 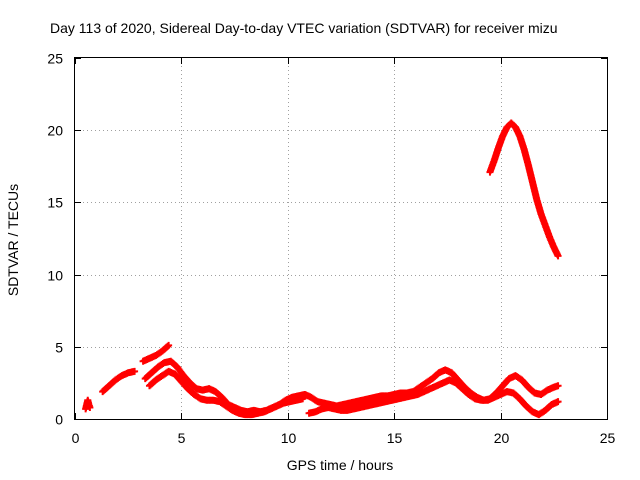 I want to click on y-tick-label: 10, so click(x=55, y=276).